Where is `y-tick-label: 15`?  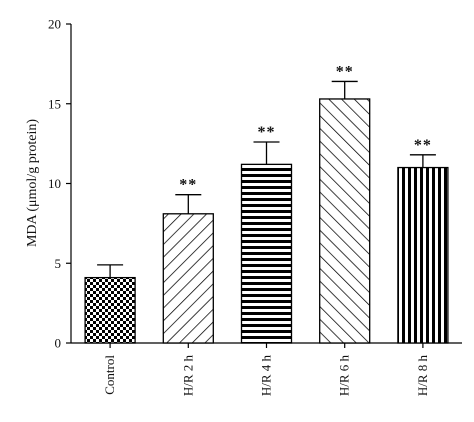 y-tick-label: 15 is located at coordinates (54, 103).